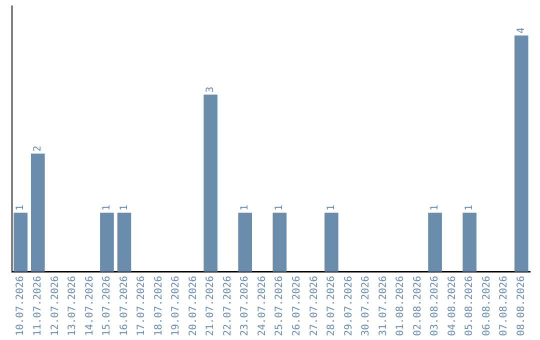 This screenshot has width=540, height=340. Describe the element at coordinates (55, 306) in the screenshot. I see `x-tick-label: 12.07.2026` at that location.